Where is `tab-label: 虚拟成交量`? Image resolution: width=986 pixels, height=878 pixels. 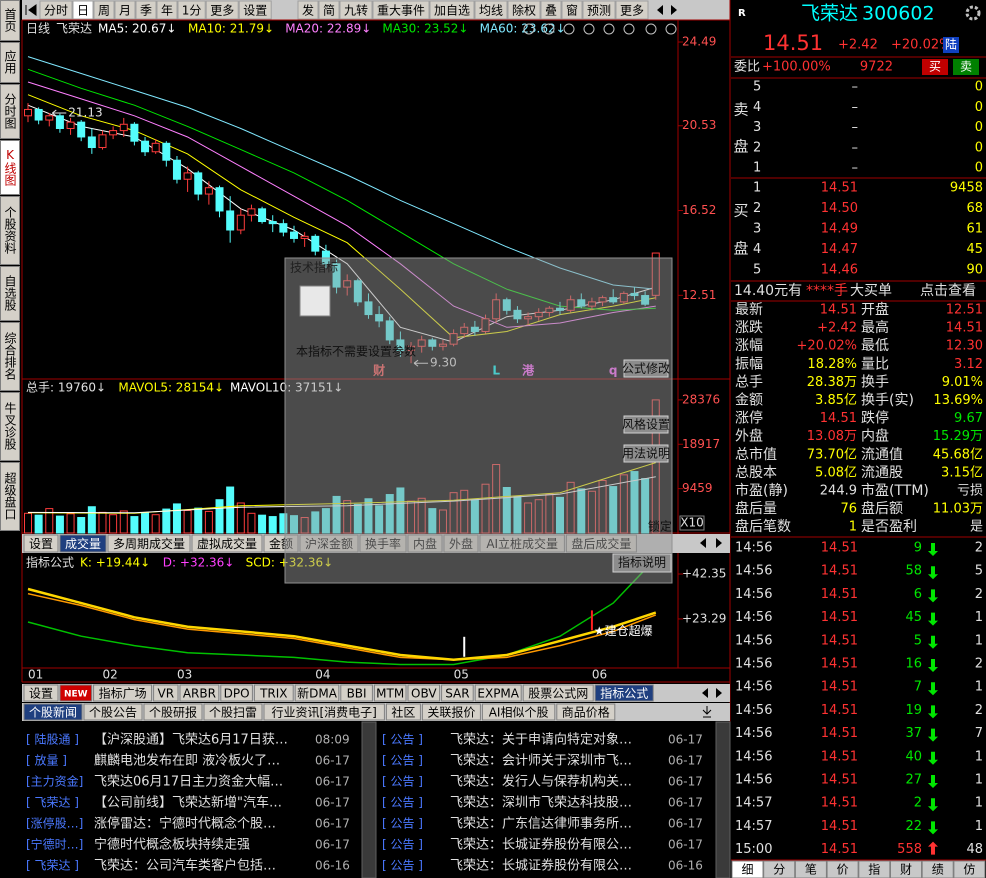 tab-label: 虚拟成交量 is located at coordinates (227, 543).